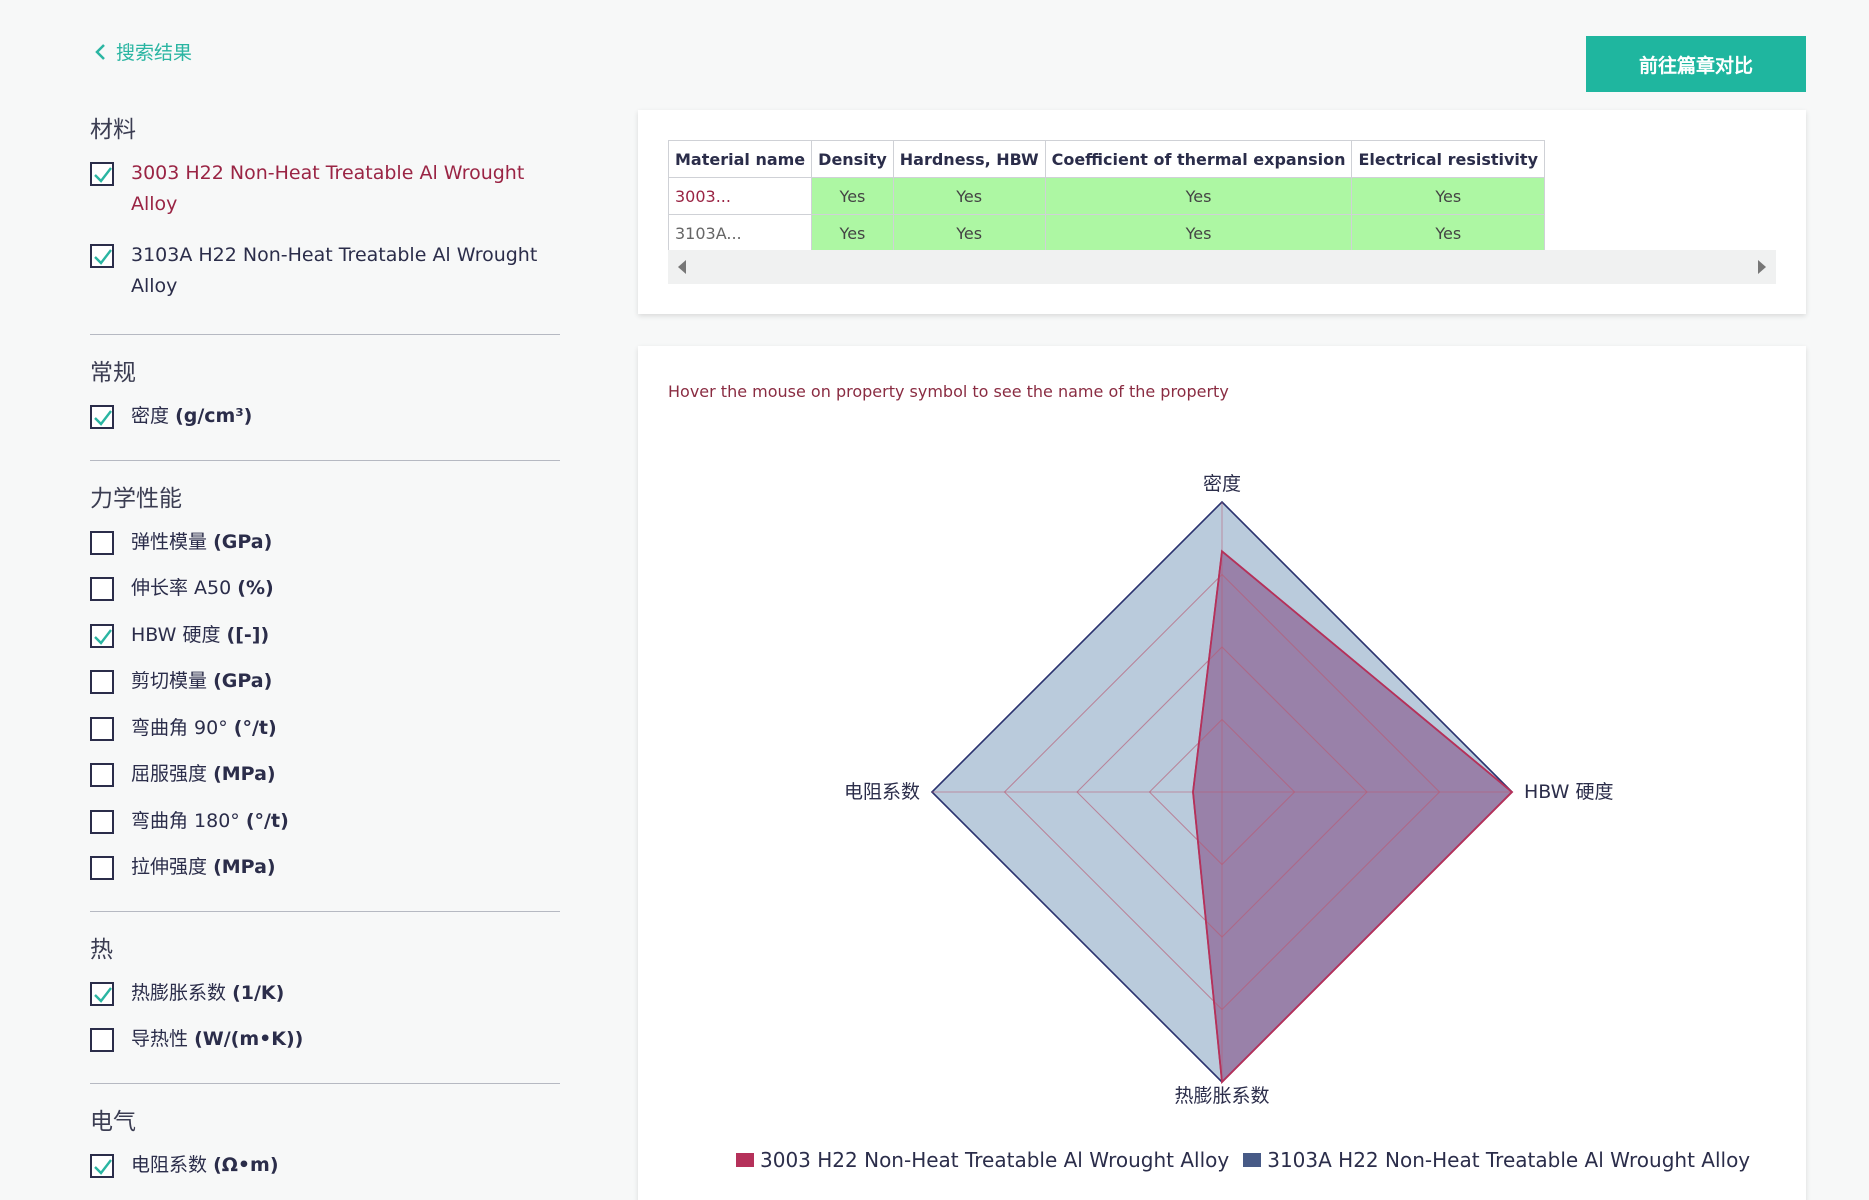 Image resolution: width=1869 pixels, height=1200 pixels. Describe the element at coordinates (682, 267) in the screenshot. I see `scroll-left-icon` at that location.